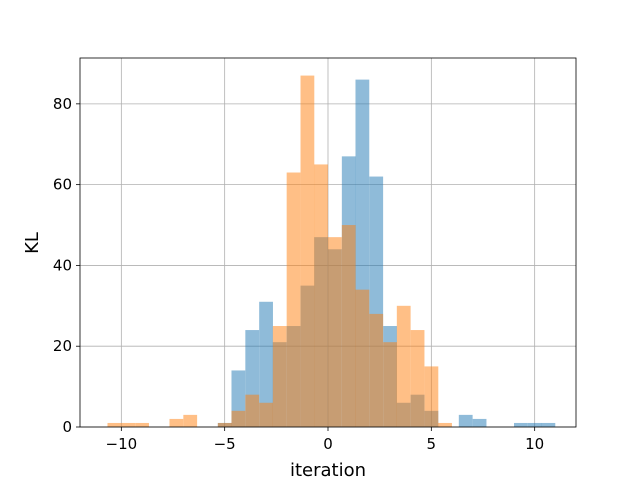 The width and height of the screenshot is (640, 480). Describe the element at coordinates (62, 185) in the screenshot. I see `y-tick-label: 60` at that location.